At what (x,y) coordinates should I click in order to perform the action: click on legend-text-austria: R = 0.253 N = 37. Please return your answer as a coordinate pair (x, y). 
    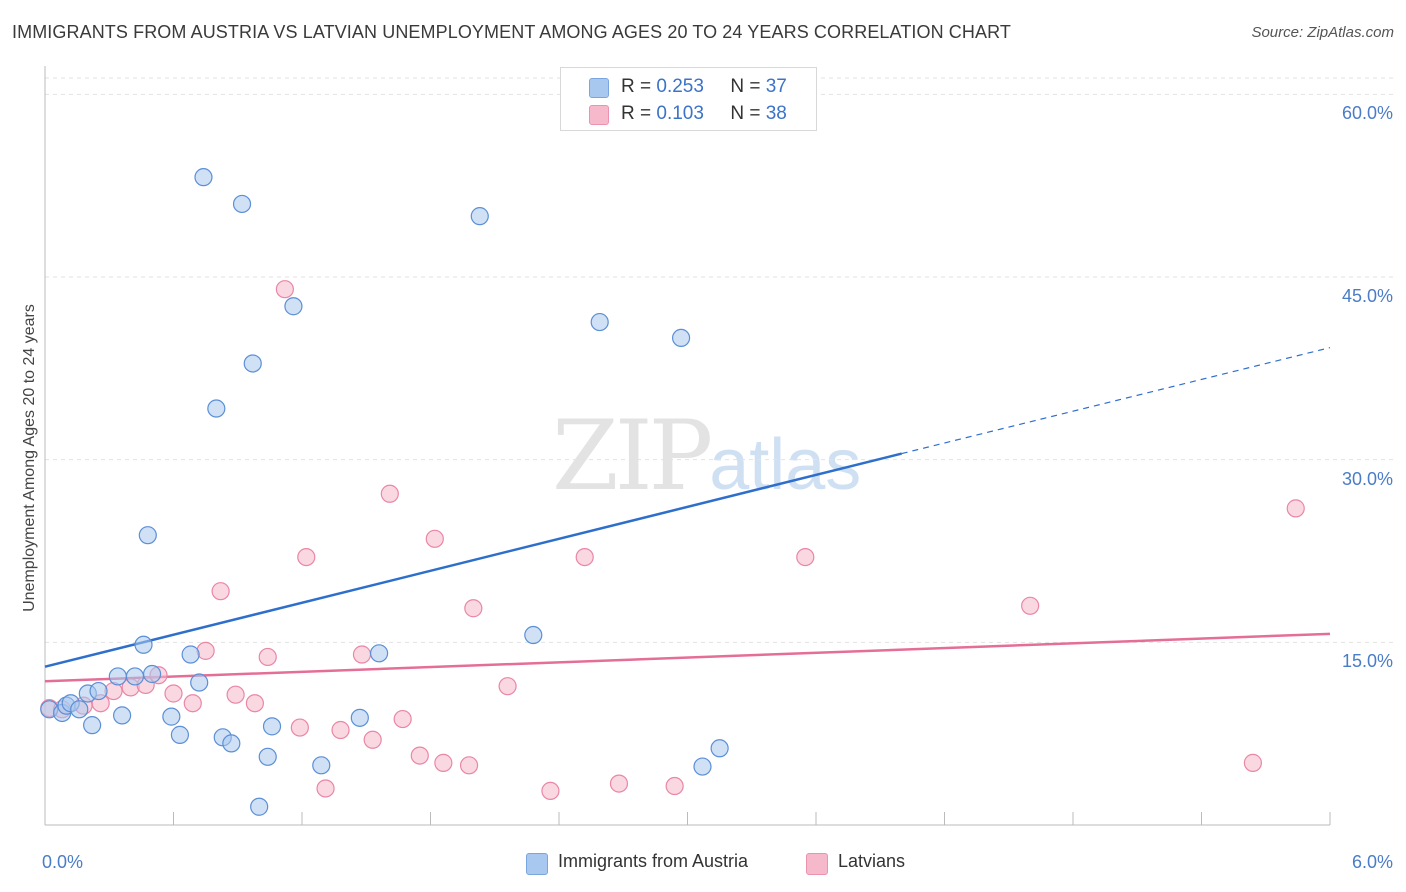
    Looking at the image, I should click on (704, 87).